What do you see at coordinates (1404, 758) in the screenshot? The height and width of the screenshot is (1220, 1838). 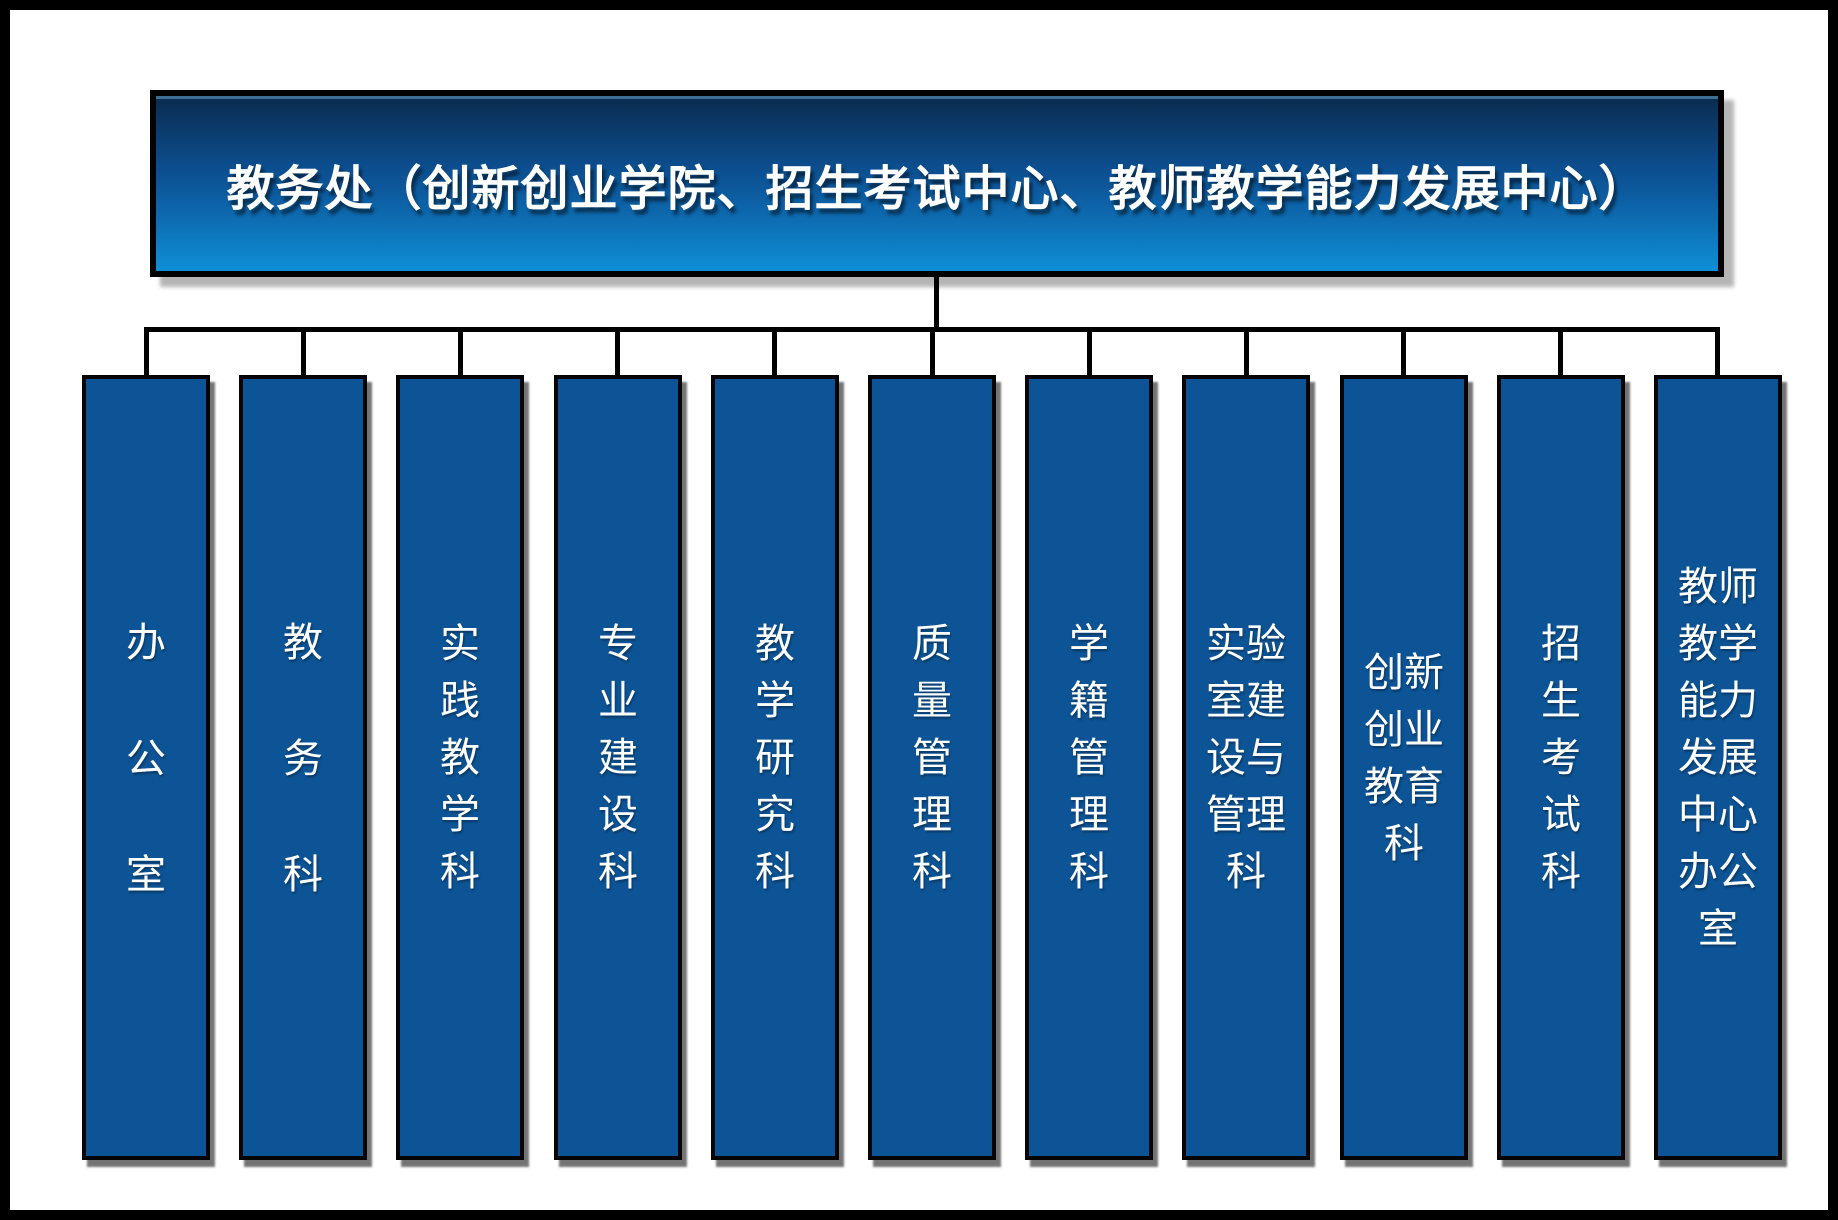 I see `dept-label: 创新 创业 教育 科` at bounding box center [1404, 758].